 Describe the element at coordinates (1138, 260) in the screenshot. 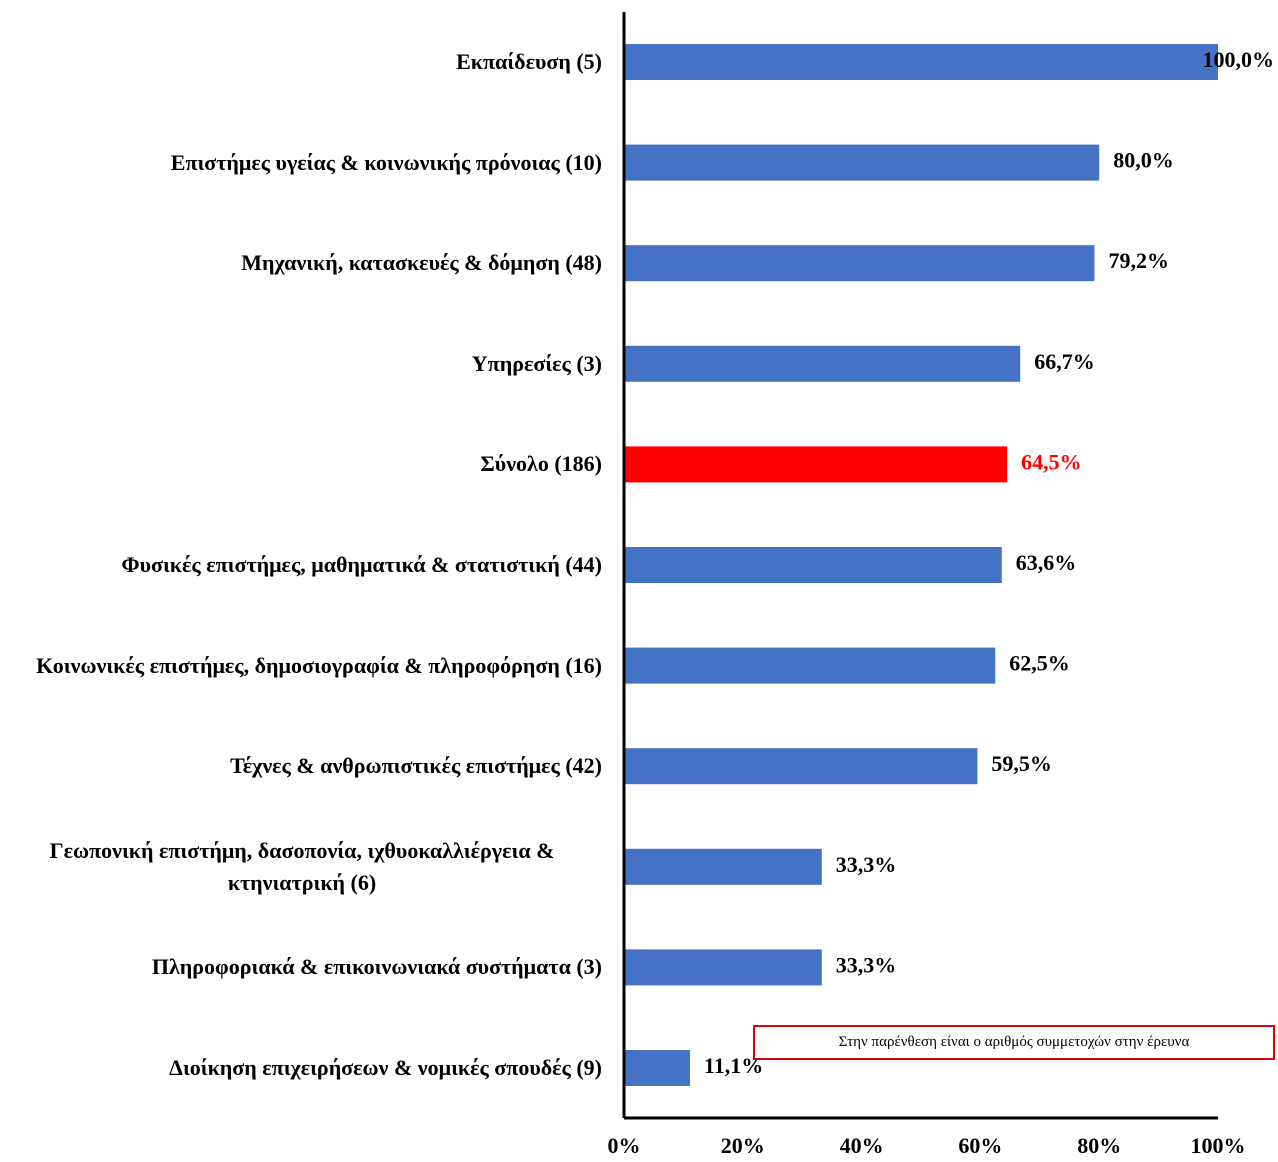

I see `value-label: 79,2%` at that location.